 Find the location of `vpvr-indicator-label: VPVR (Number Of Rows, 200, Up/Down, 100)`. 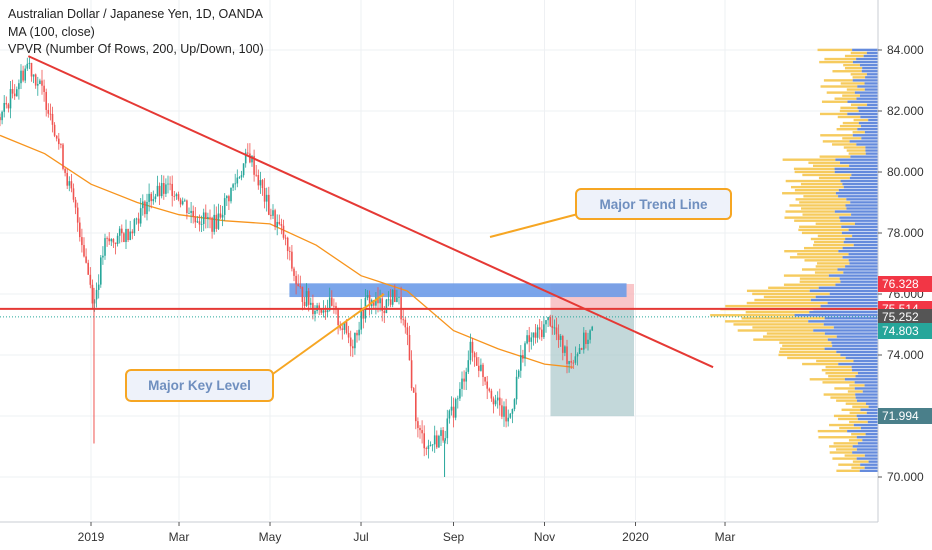

vpvr-indicator-label: VPVR (Number Of Rows, 200, Up/Down, 100) is located at coordinates (136, 49).